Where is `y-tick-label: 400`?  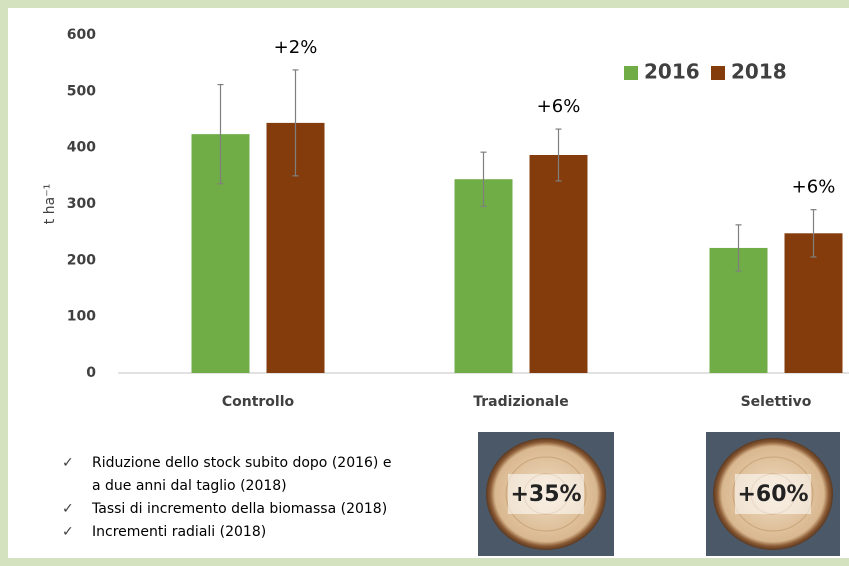
y-tick-label: 400 is located at coordinates (81, 148).